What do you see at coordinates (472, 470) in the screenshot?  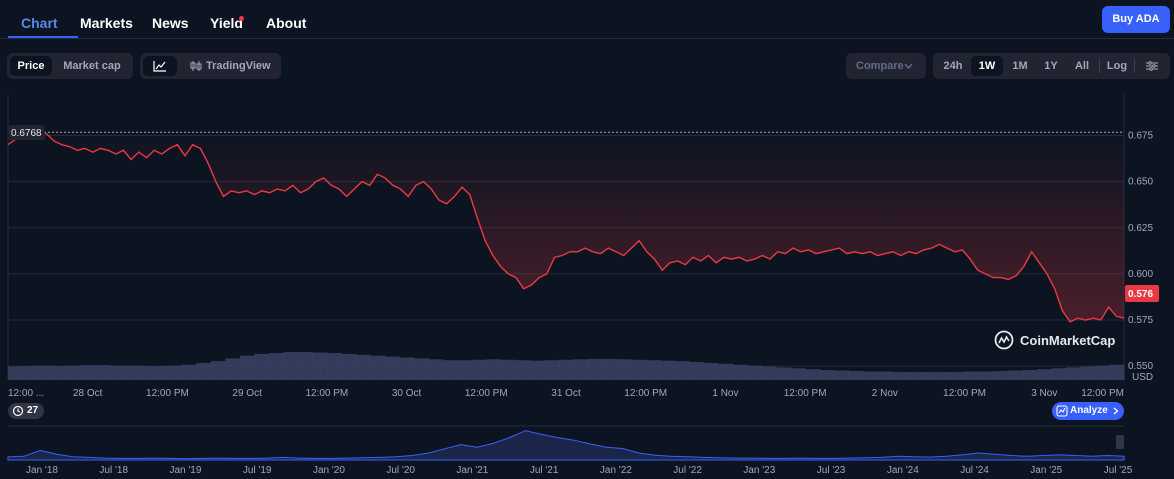 I see `navigator-tick-label: Jan '21` at bounding box center [472, 470].